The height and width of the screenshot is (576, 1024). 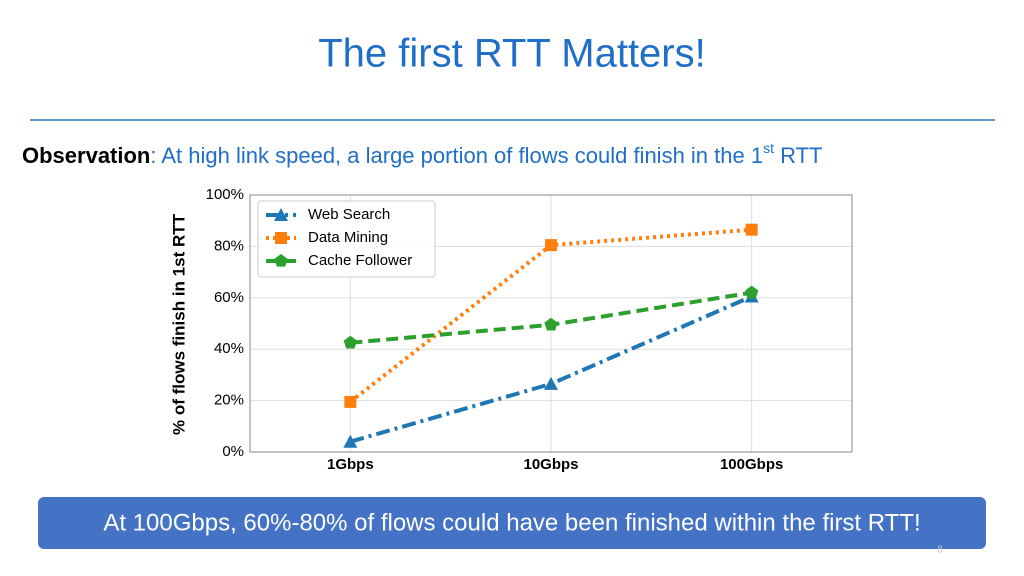 I want to click on page-number: 8, so click(x=940, y=550).